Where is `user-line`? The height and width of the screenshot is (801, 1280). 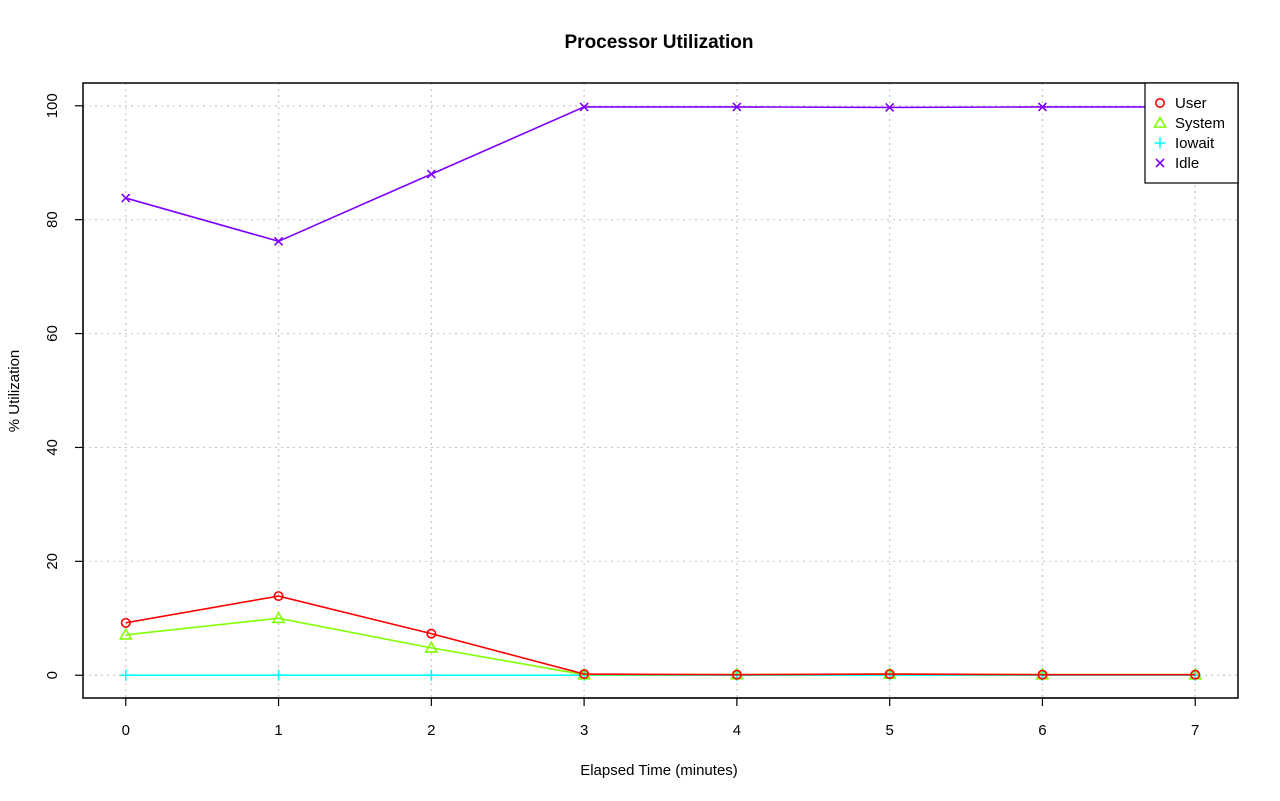 user-line is located at coordinates (660, 635).